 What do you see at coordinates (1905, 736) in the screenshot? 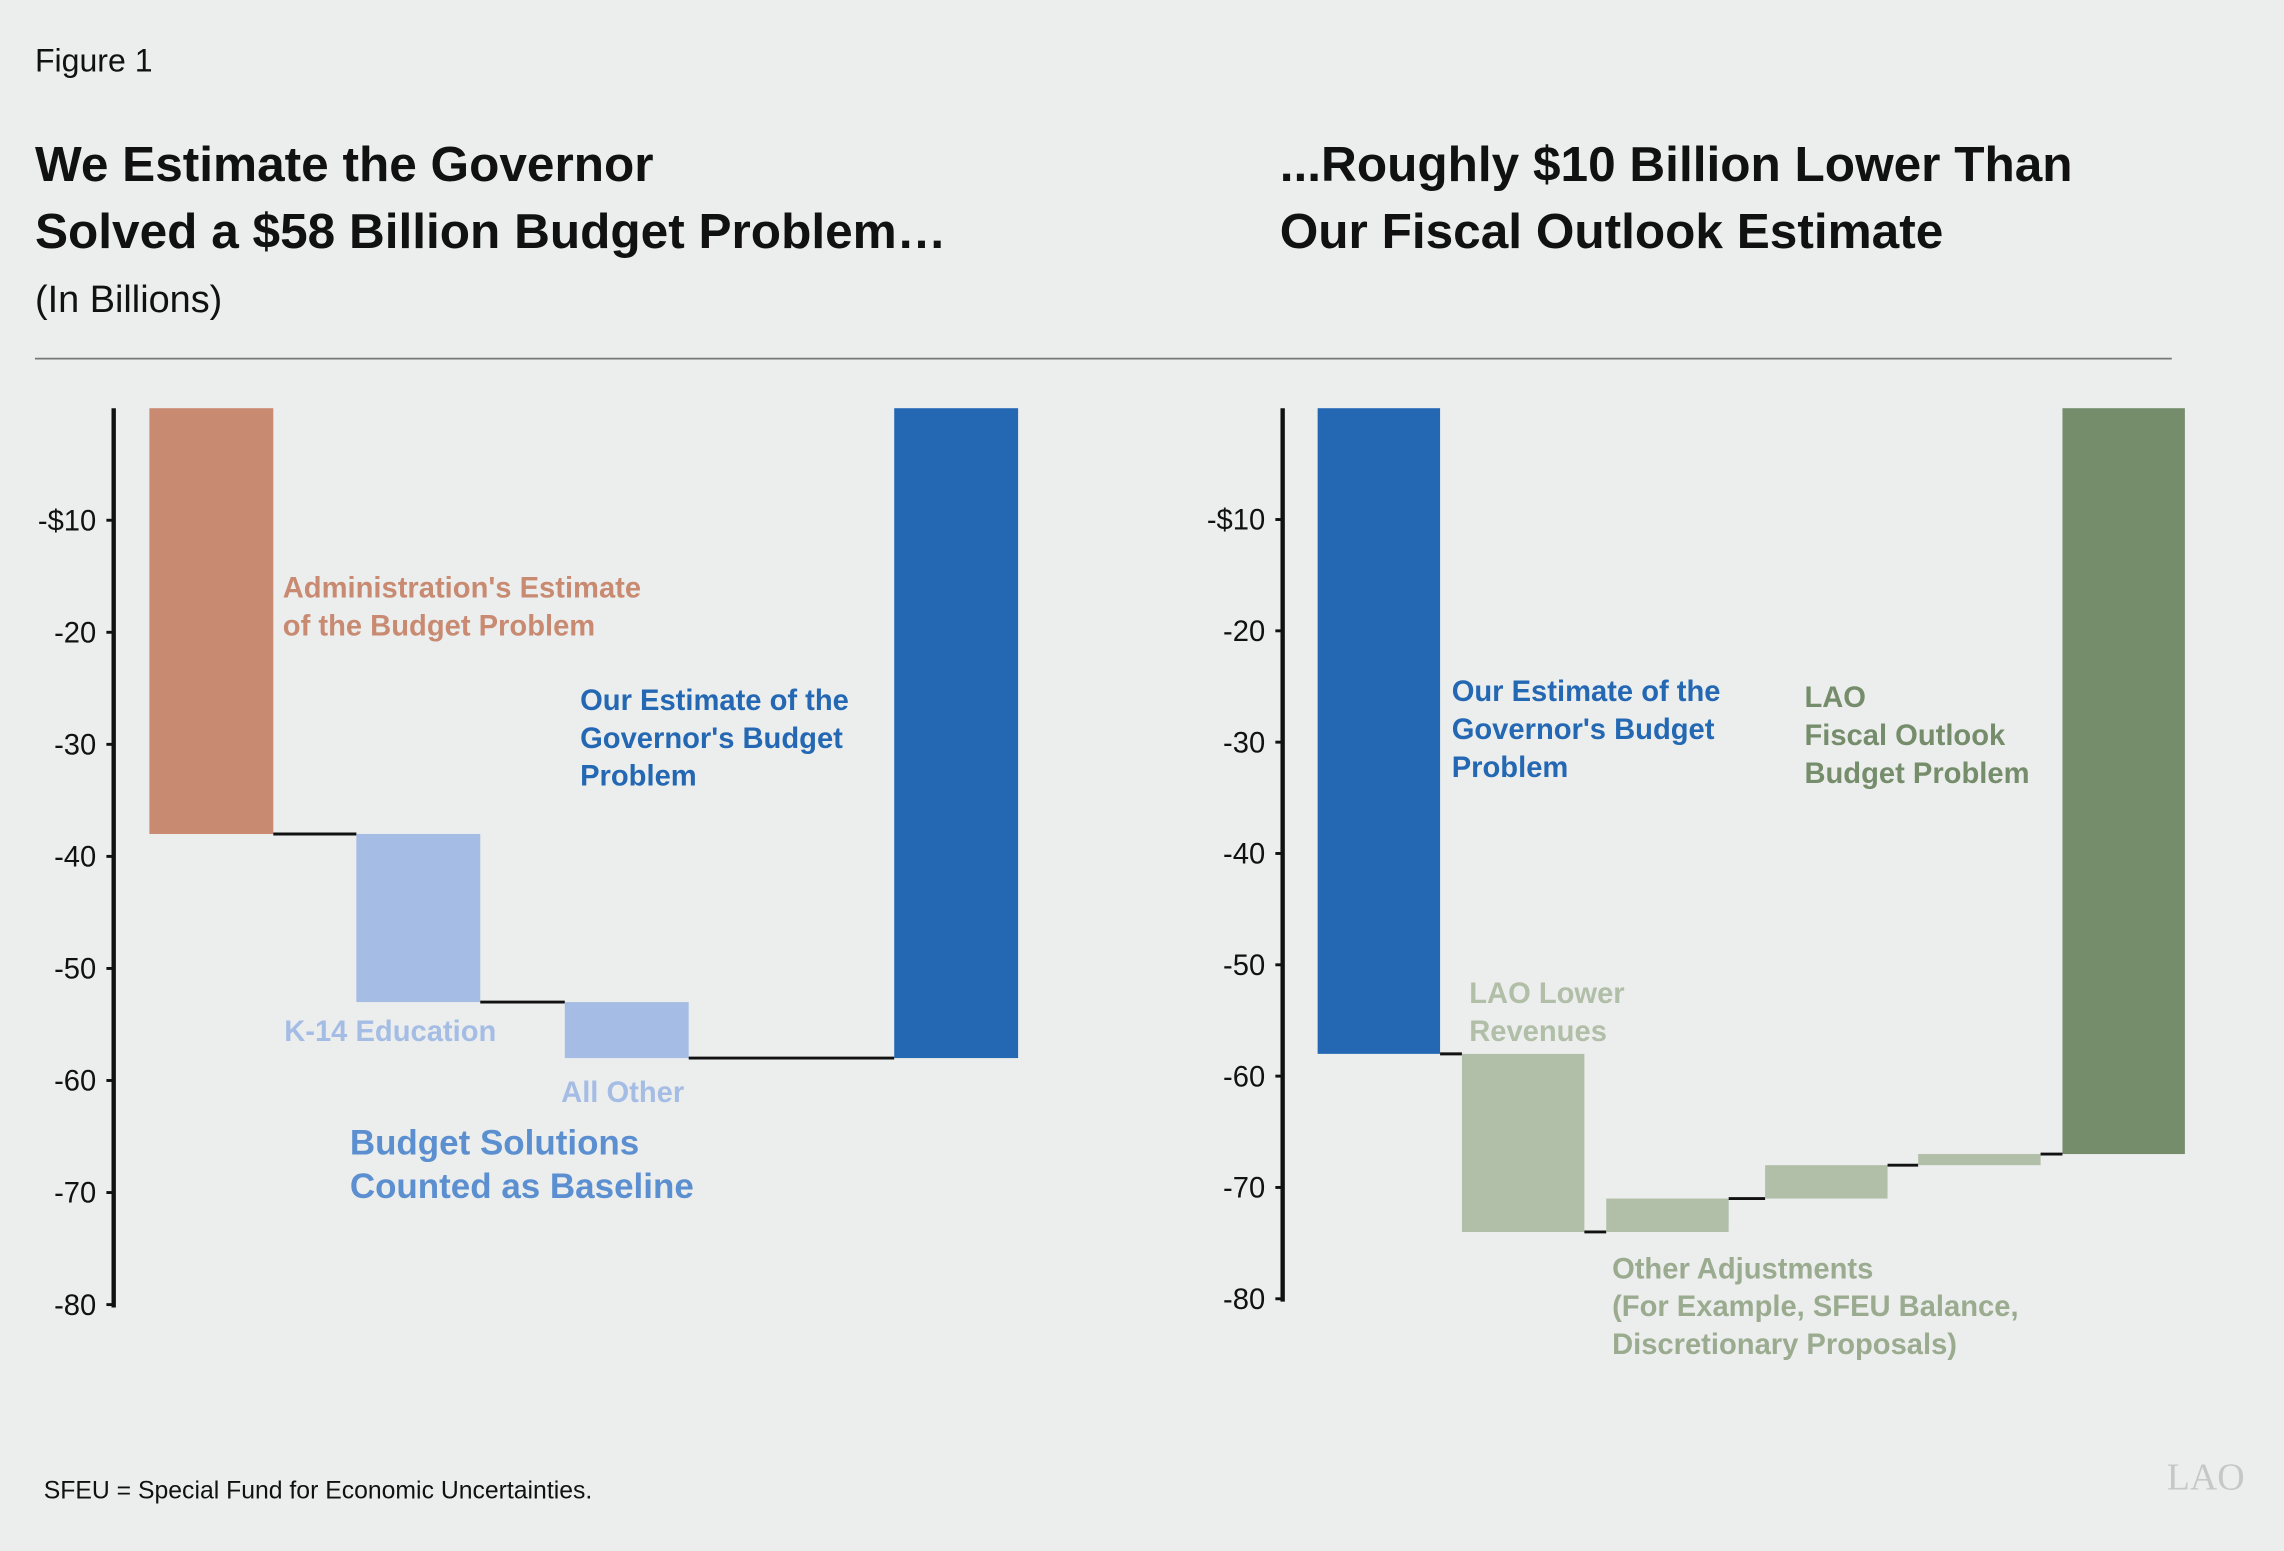
I see `bar-label: Fiscal Outlook` at bounding box center [1905, 736].